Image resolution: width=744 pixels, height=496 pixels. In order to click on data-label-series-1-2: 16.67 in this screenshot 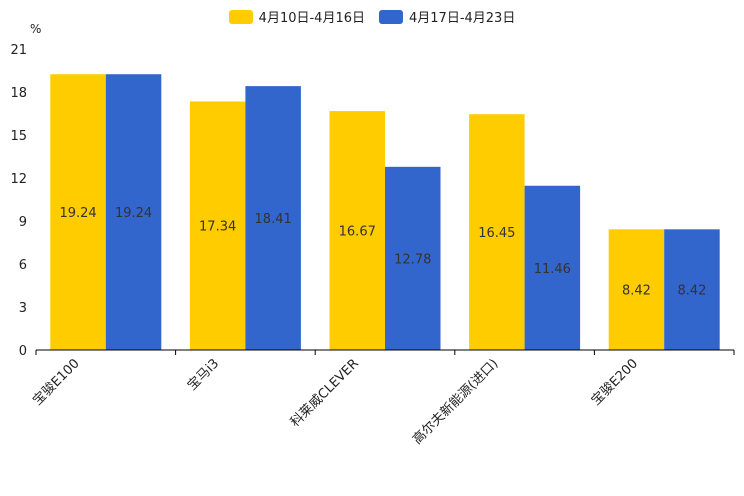, I will do `click(357, 232)`.